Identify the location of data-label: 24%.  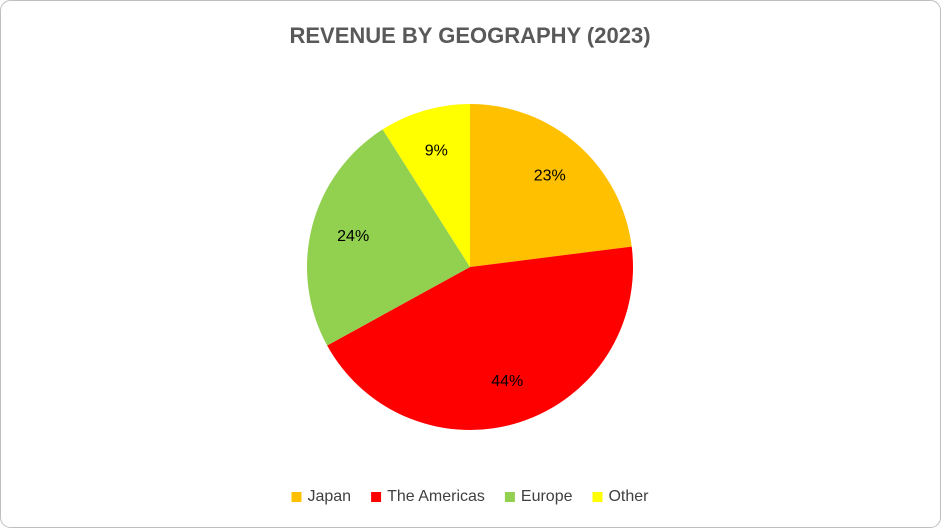
(353, 236).